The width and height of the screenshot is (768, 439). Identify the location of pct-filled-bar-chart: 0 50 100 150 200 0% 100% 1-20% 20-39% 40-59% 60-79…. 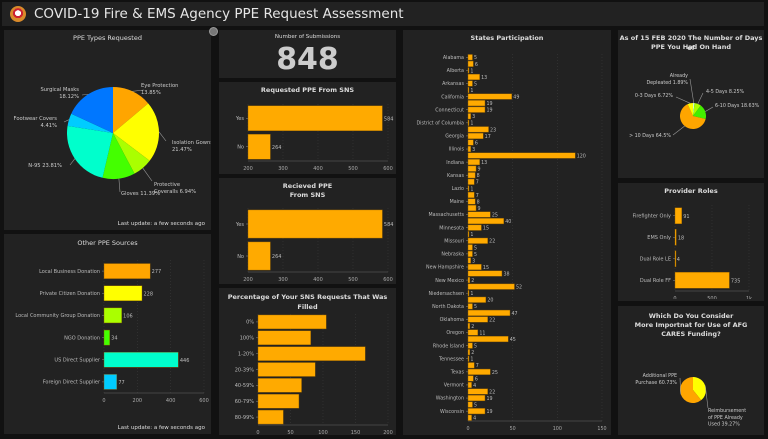
(307, 367).